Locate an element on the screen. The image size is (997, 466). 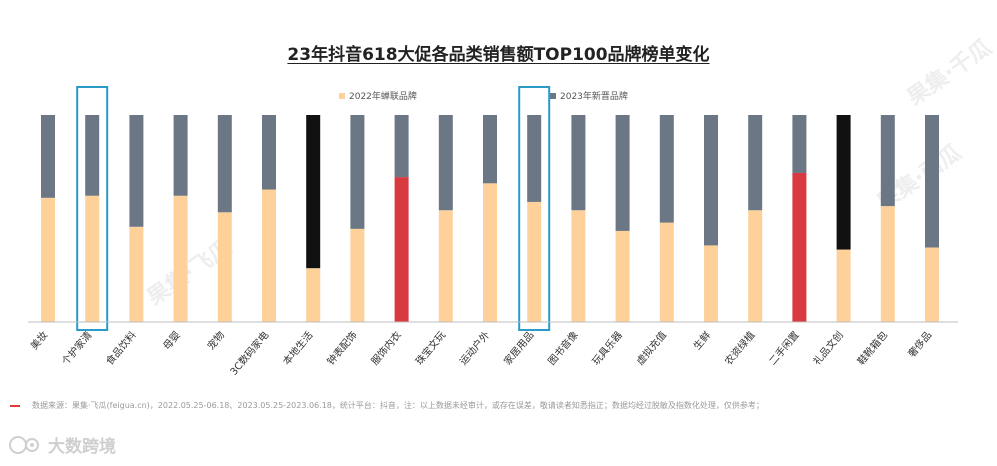
x-tick-label-9: 珠宝文玩 is located at coordinates (430, 348).